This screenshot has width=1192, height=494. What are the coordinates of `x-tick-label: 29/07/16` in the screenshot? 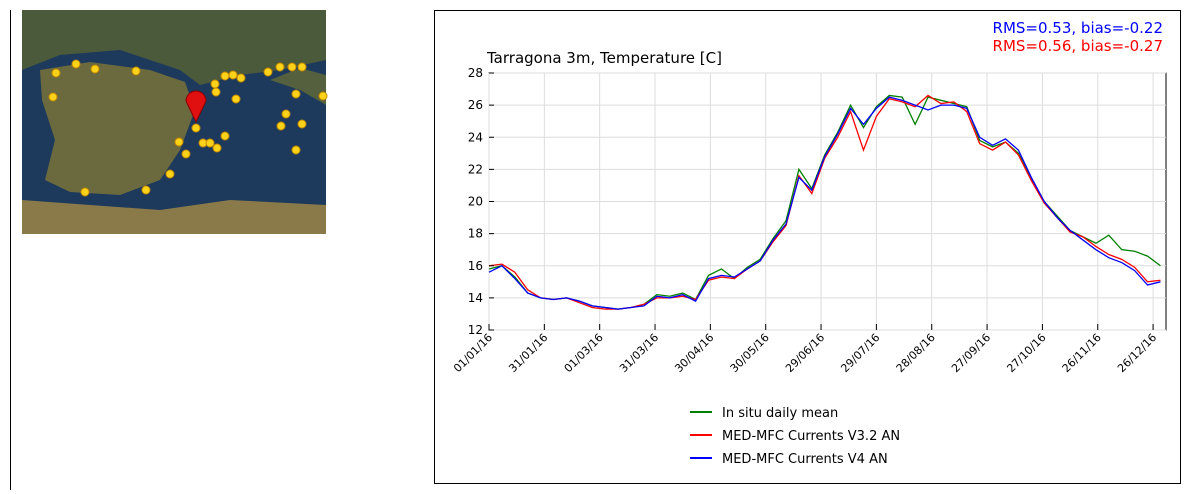 It's located at (860, 353).